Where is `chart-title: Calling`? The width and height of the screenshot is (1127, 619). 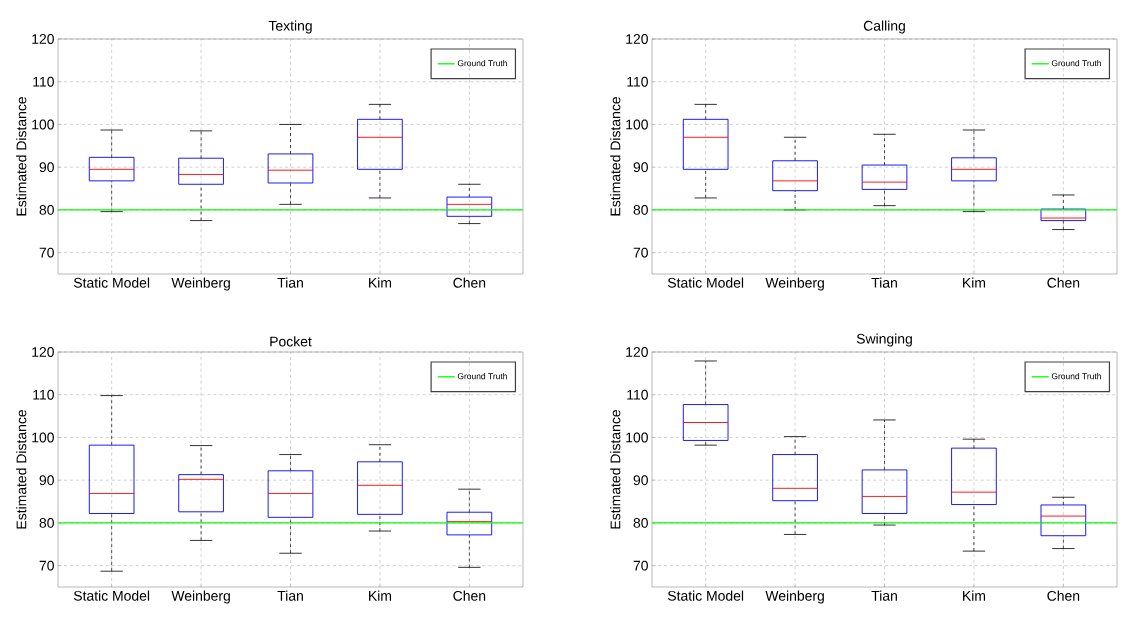 chart-title: Calling is located at coordinates (884, 27).